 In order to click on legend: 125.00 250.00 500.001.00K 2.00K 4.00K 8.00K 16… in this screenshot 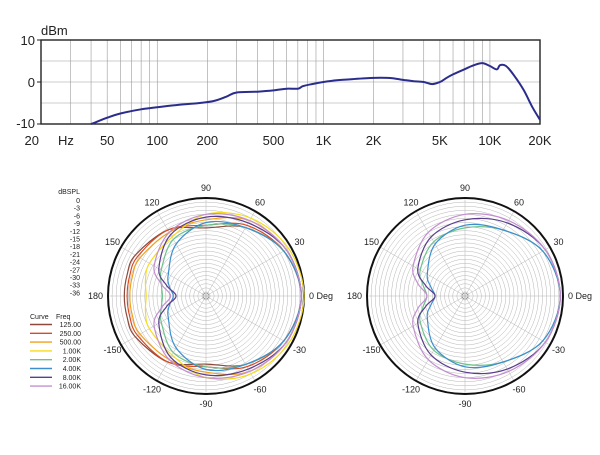, I will do `click(55, 356)`.